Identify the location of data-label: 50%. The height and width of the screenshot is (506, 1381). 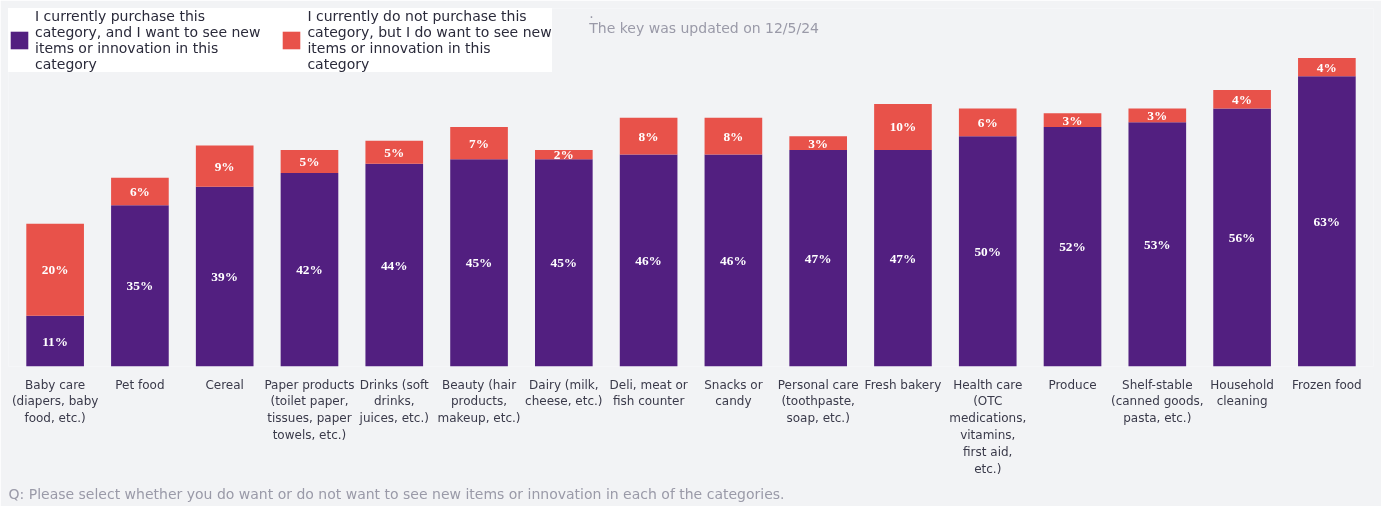
(988, 251).